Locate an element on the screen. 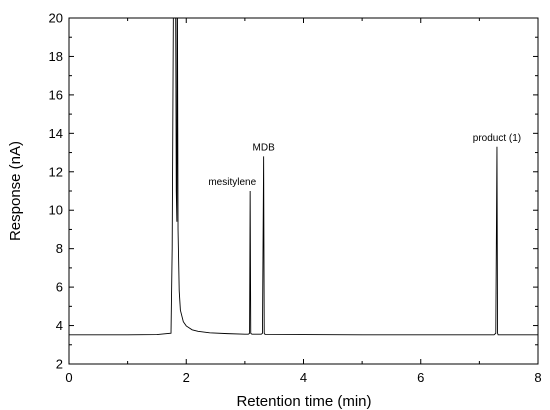 This screenshot has height=410, width=550. x-tick-label: 6 is located at coordinates (420, 377).